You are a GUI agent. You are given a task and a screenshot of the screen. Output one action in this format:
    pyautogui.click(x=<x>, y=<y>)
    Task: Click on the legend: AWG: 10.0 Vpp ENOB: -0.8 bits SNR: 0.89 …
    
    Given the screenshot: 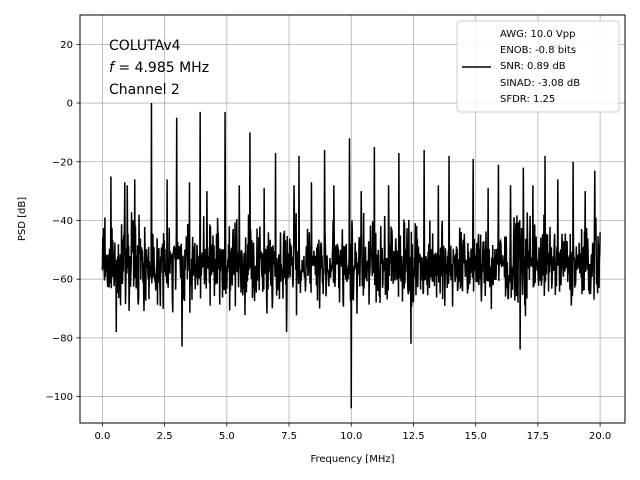 What is the action you would take?
    pyautogui.click(x=538, y=66)
    